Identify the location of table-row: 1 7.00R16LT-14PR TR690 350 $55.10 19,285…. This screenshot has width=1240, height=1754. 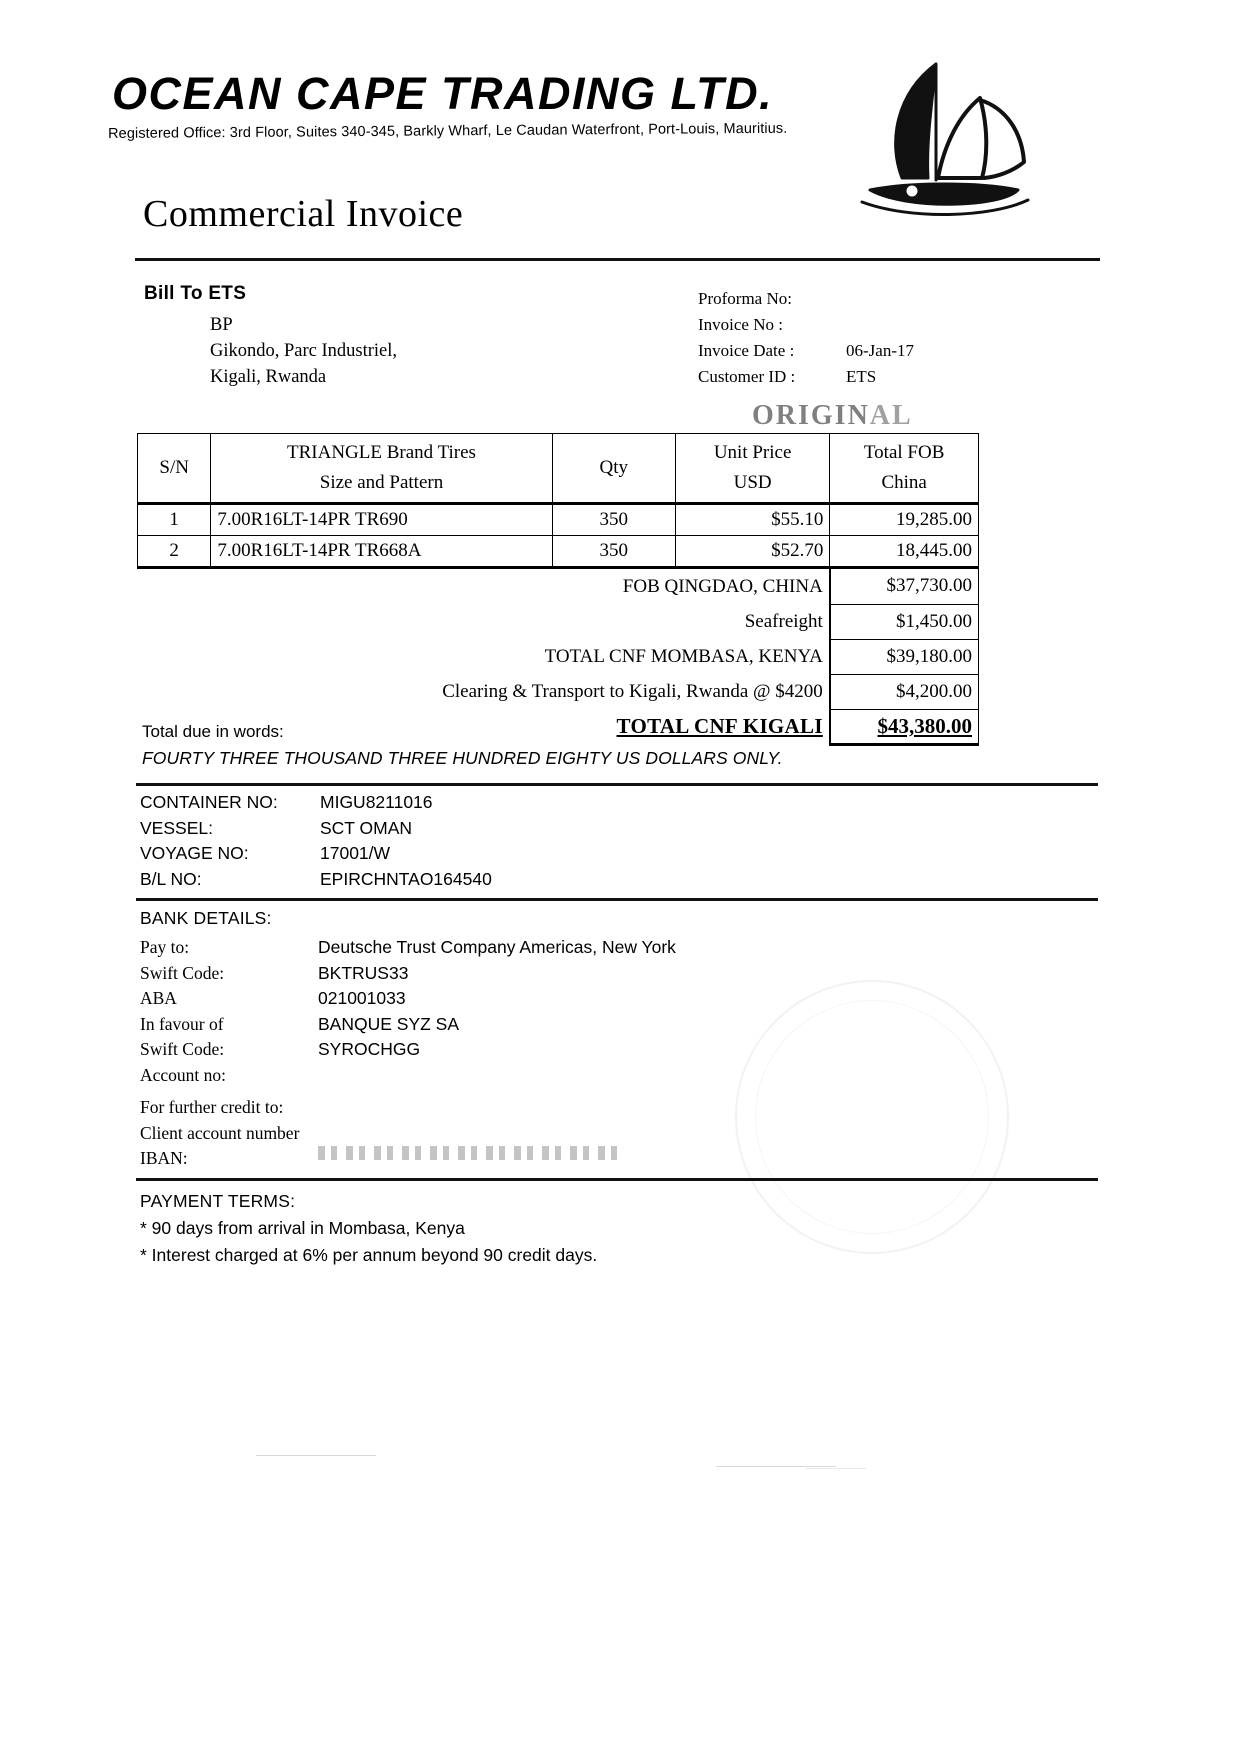
(557, 519).